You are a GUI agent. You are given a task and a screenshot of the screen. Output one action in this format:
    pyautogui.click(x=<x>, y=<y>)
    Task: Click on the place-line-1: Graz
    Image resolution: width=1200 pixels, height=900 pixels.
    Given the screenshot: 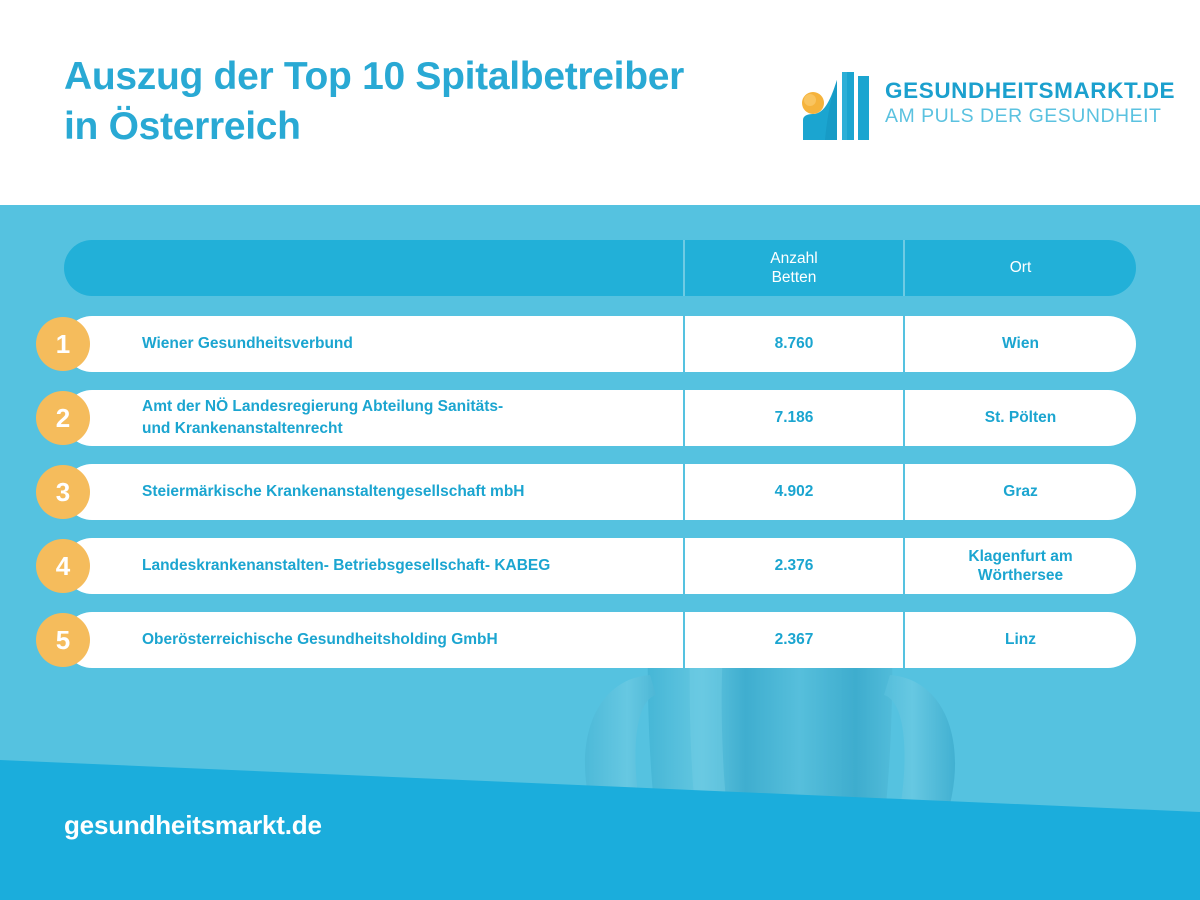 What is the action you would take?
    pyautogui.click(x=1020, y=492)
    